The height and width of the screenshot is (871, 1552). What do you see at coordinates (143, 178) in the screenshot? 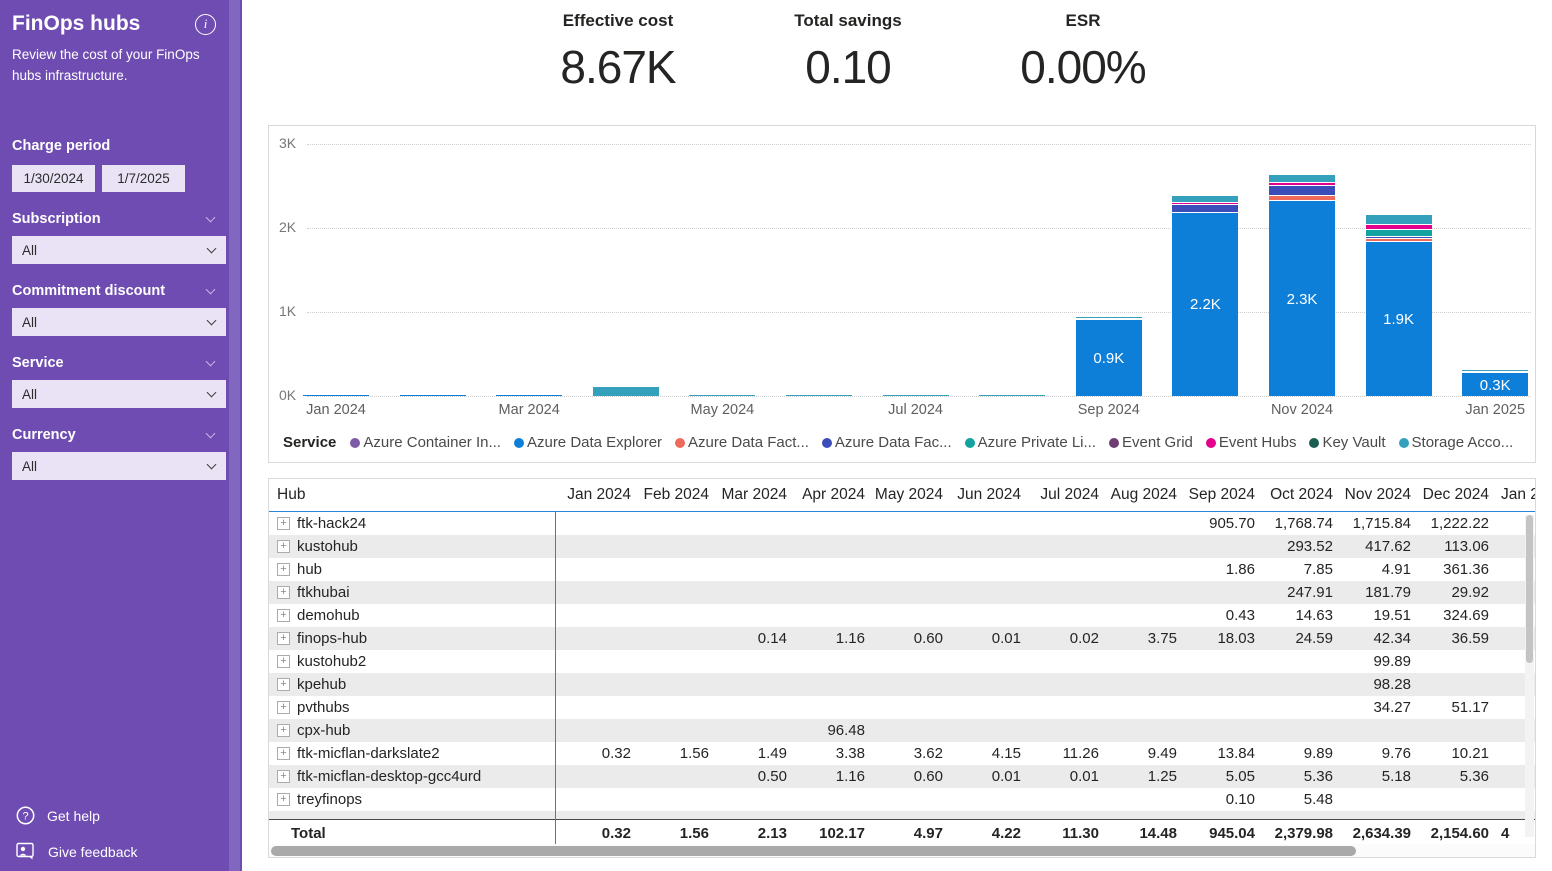
I see `charge-period-end-input: 1/7/2025` at bounding box center [143, 178].